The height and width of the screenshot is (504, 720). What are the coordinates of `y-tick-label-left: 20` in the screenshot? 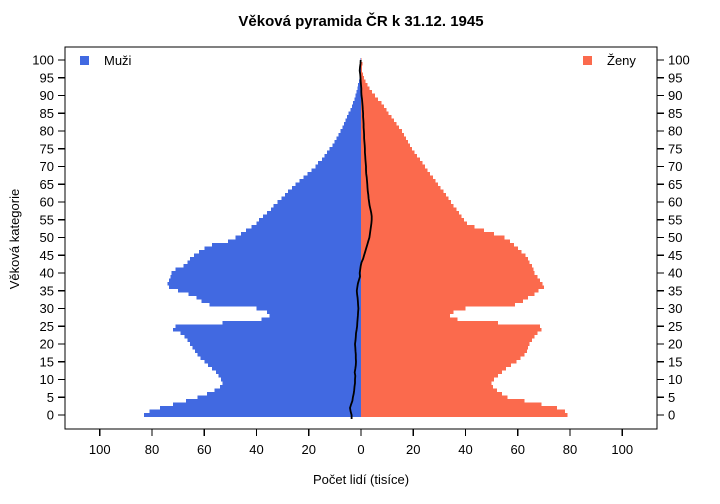 It's located at (47, 344).